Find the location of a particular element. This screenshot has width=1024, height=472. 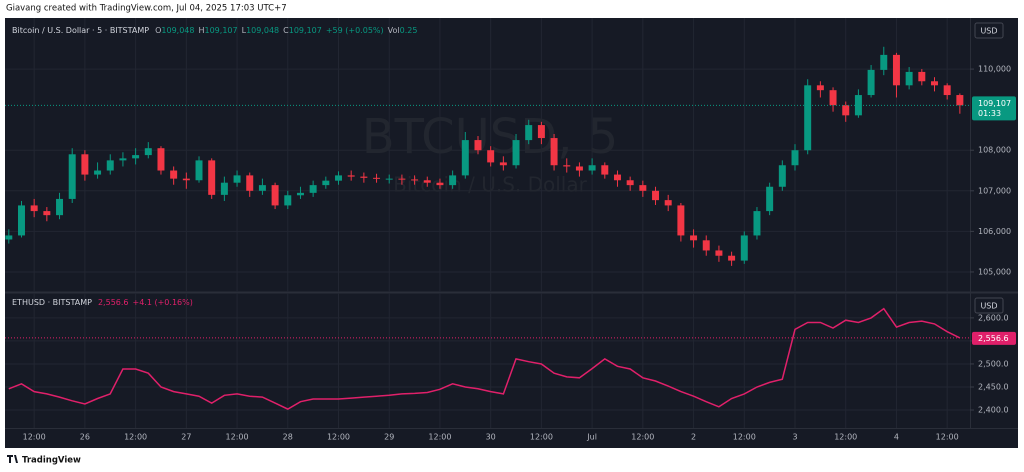

price: 2,556.6 is located at coordinates (113, 302).